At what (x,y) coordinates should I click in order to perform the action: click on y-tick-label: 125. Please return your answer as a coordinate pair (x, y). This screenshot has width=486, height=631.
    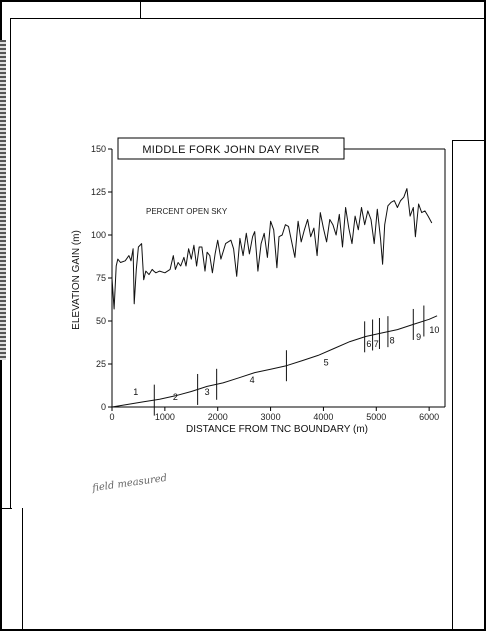
    Looking at the image, I should click on (98, 192).